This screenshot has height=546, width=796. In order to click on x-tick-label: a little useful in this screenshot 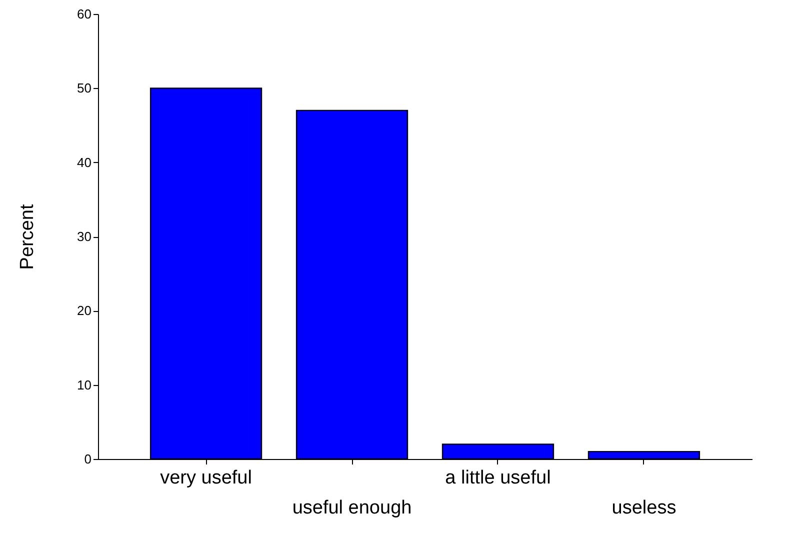, I will do `click(498, 478)`.